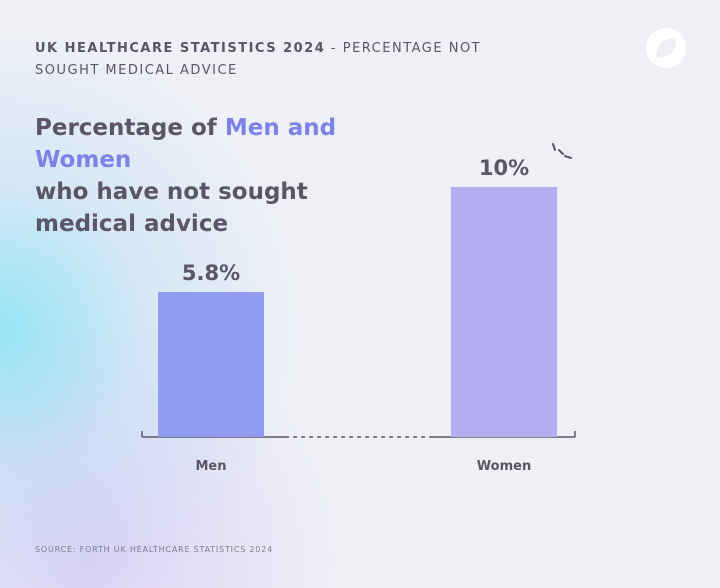 Image resolution: width=720 pixels, height=588 pixels. What do you see at coordinates (504, 168) in the screenshot?
I see `value-label: 10%` at bounding box center [504, 168].